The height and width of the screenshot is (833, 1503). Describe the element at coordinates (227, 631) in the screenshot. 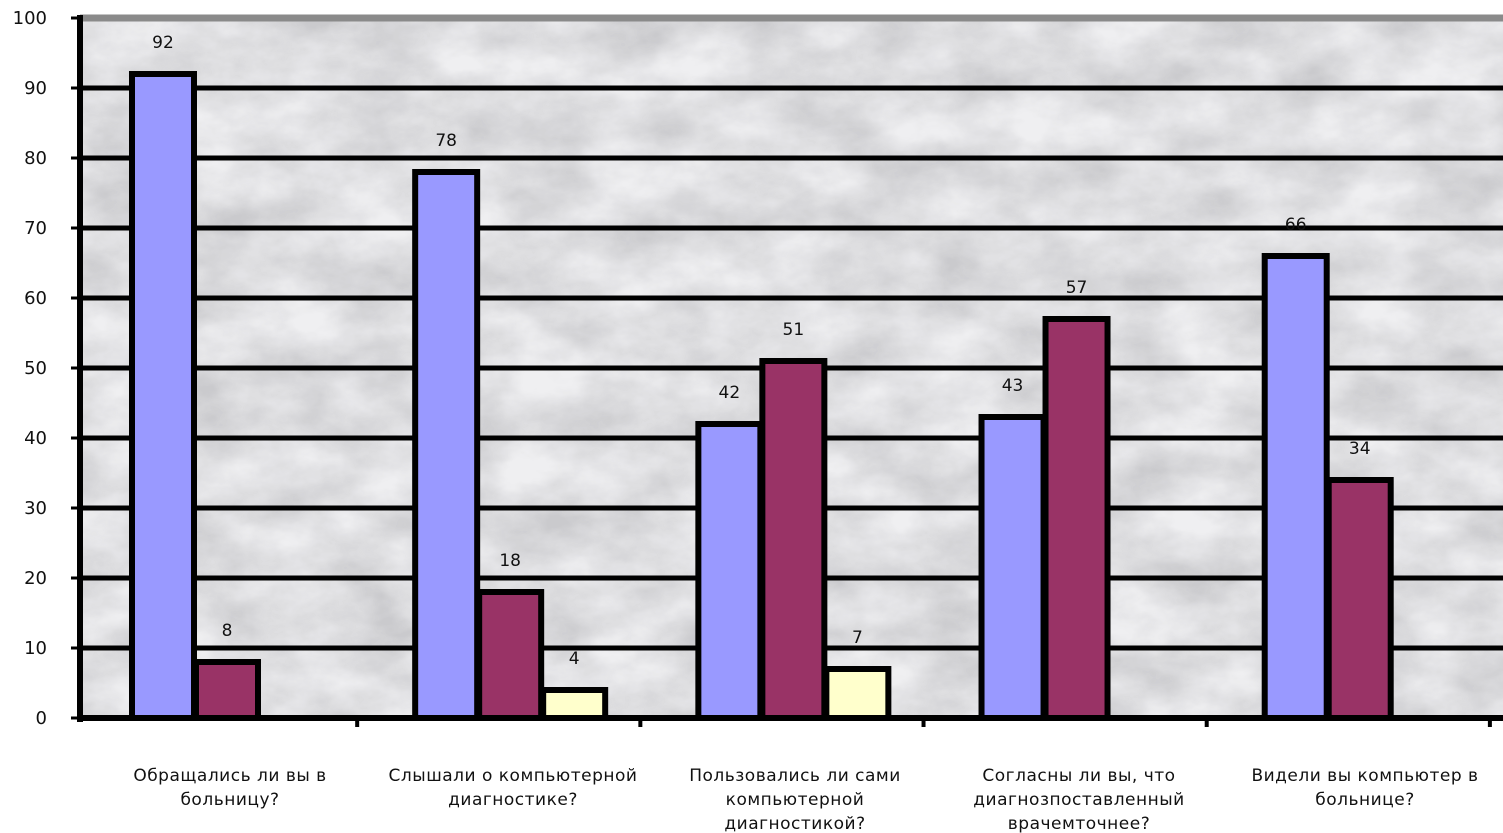

I see `data-label: 8` at that location.